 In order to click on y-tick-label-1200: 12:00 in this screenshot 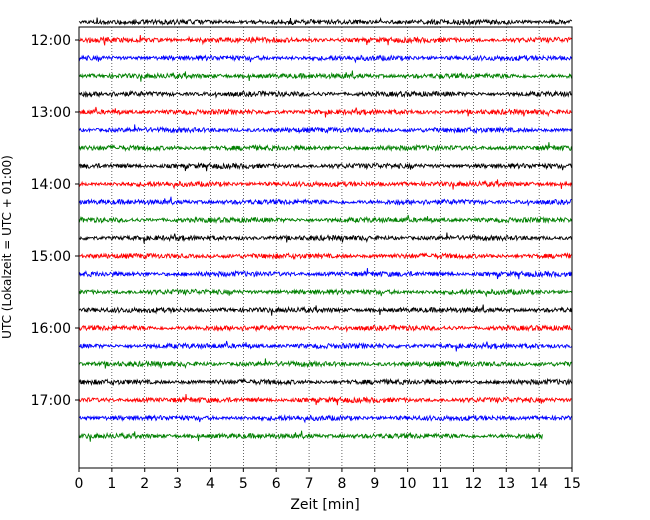, I will do `click(51, 41)`.